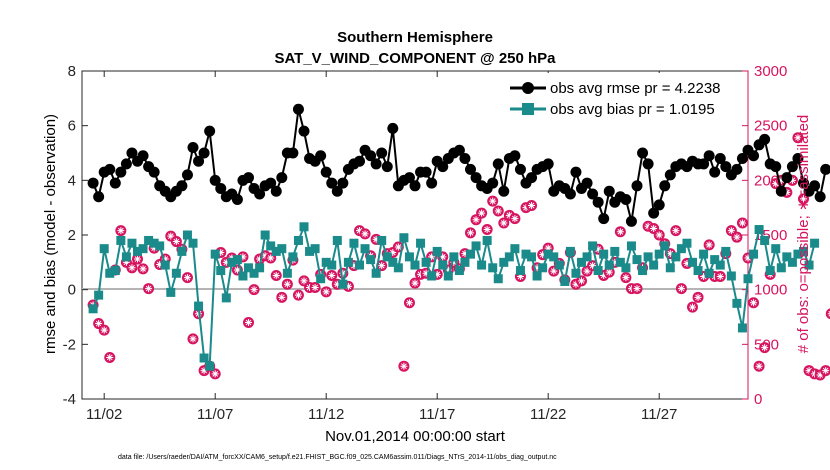 The width and height of the screenshot is (830, 470). Describe the element at coordinates (72, 290) in the screenshot. I see `y-tick-label: 0` at that location.